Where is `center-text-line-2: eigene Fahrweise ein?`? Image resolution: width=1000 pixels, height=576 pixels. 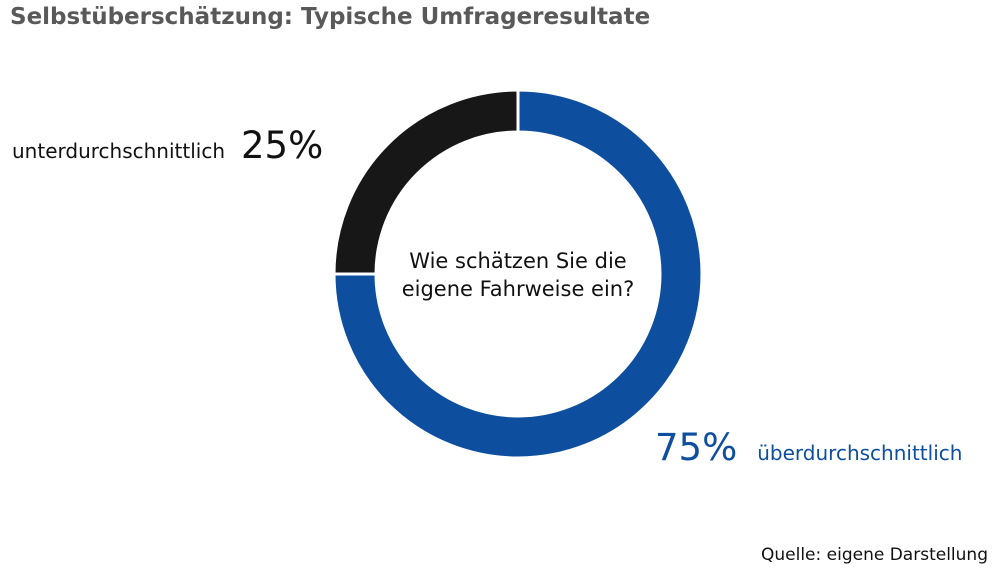
center-text-line-2: eigene Fahrweise ein? is located at coordinates (518, 289).